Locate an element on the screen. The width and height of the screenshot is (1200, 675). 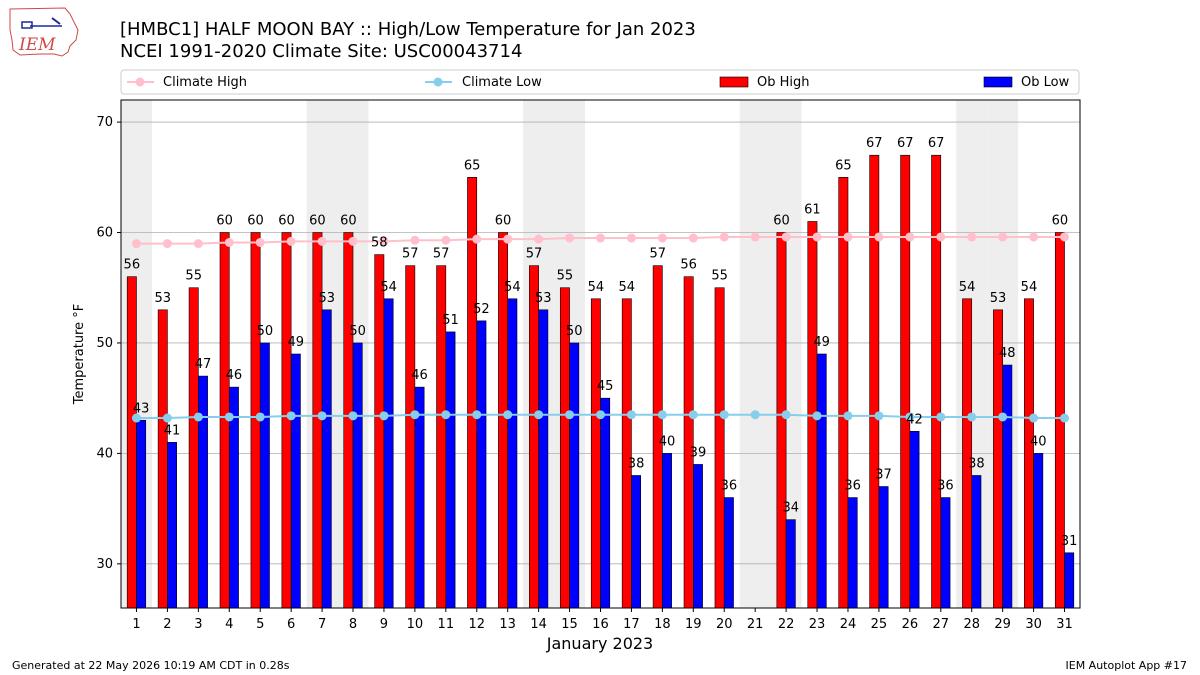
x-tick-label: 10 is located at coordinates (415, 624).